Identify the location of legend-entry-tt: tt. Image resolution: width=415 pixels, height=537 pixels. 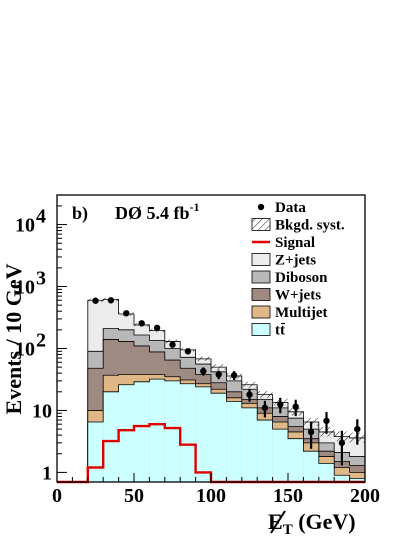
(268, 331).